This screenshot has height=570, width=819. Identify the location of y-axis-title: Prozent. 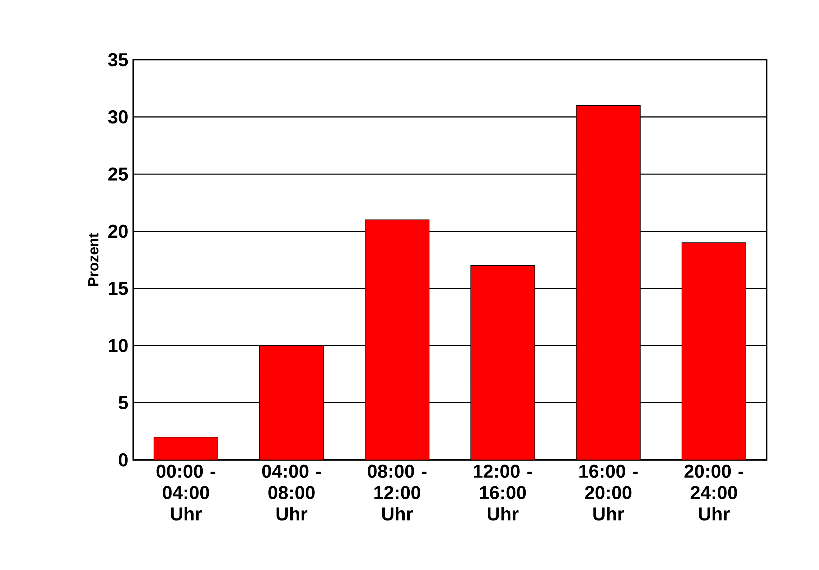
(93, 260).